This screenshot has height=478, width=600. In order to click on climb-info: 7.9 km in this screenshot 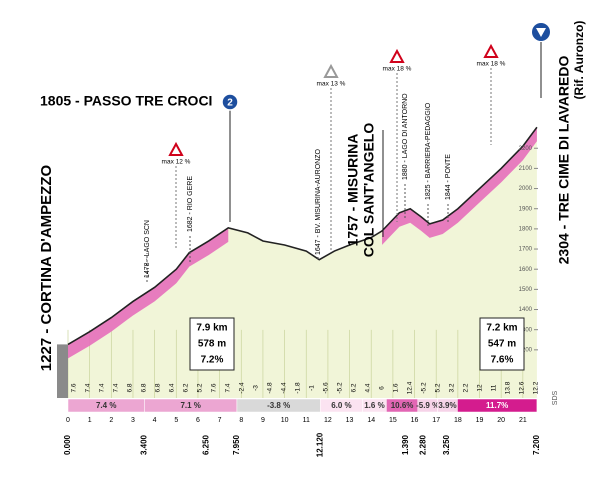, I will do `click(211, 328)`.